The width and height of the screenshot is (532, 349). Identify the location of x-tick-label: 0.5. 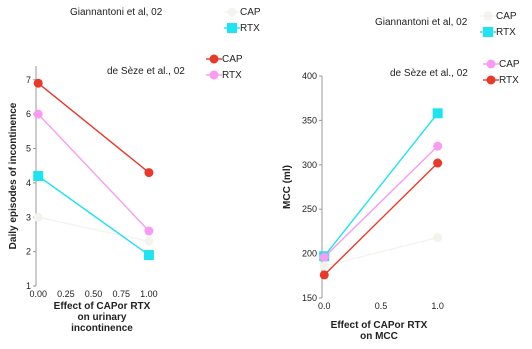
(381, 306).